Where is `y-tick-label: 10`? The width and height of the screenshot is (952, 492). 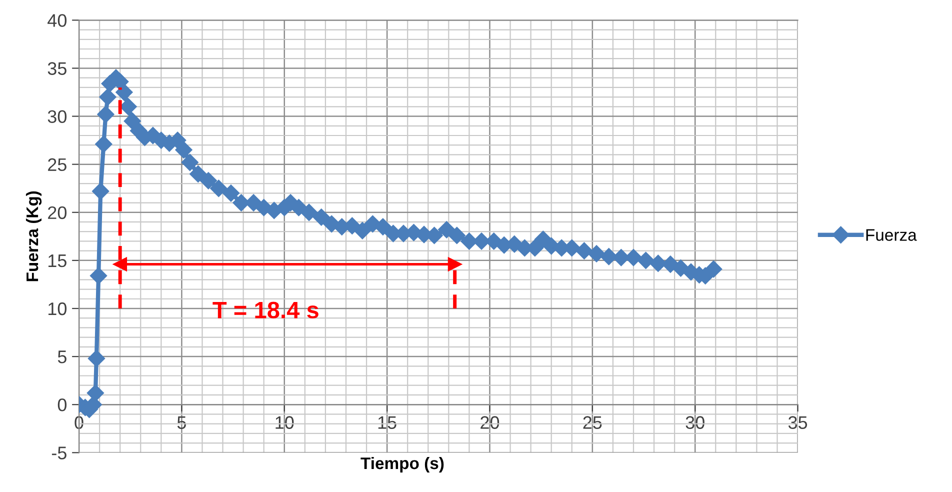 y-tick-label: 10 is located at coordinates (57, 309).